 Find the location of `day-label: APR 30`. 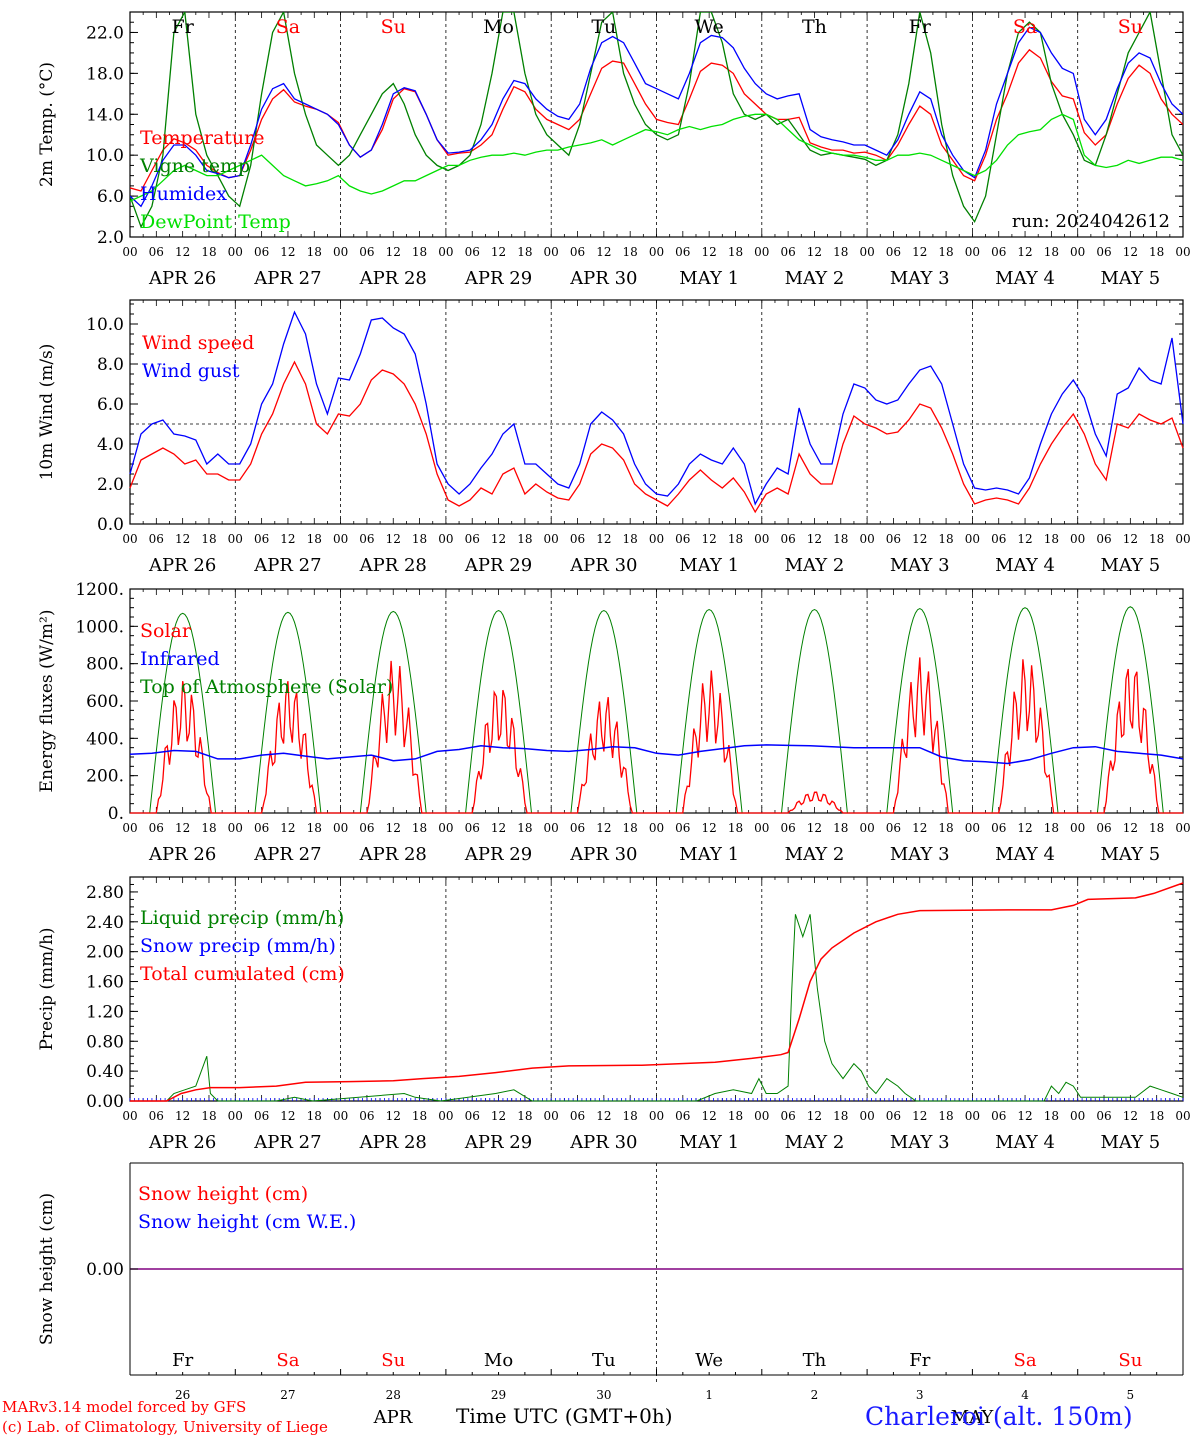

day-label: APR 30 is located at coordinates (603, 854).